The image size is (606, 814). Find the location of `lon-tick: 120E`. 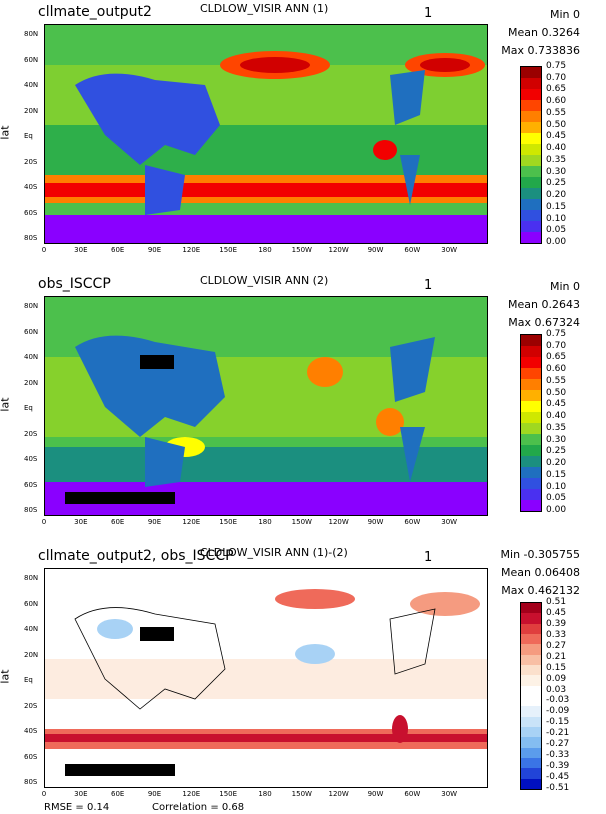

lon-tick: 120E is located at coordinates (191, 794).